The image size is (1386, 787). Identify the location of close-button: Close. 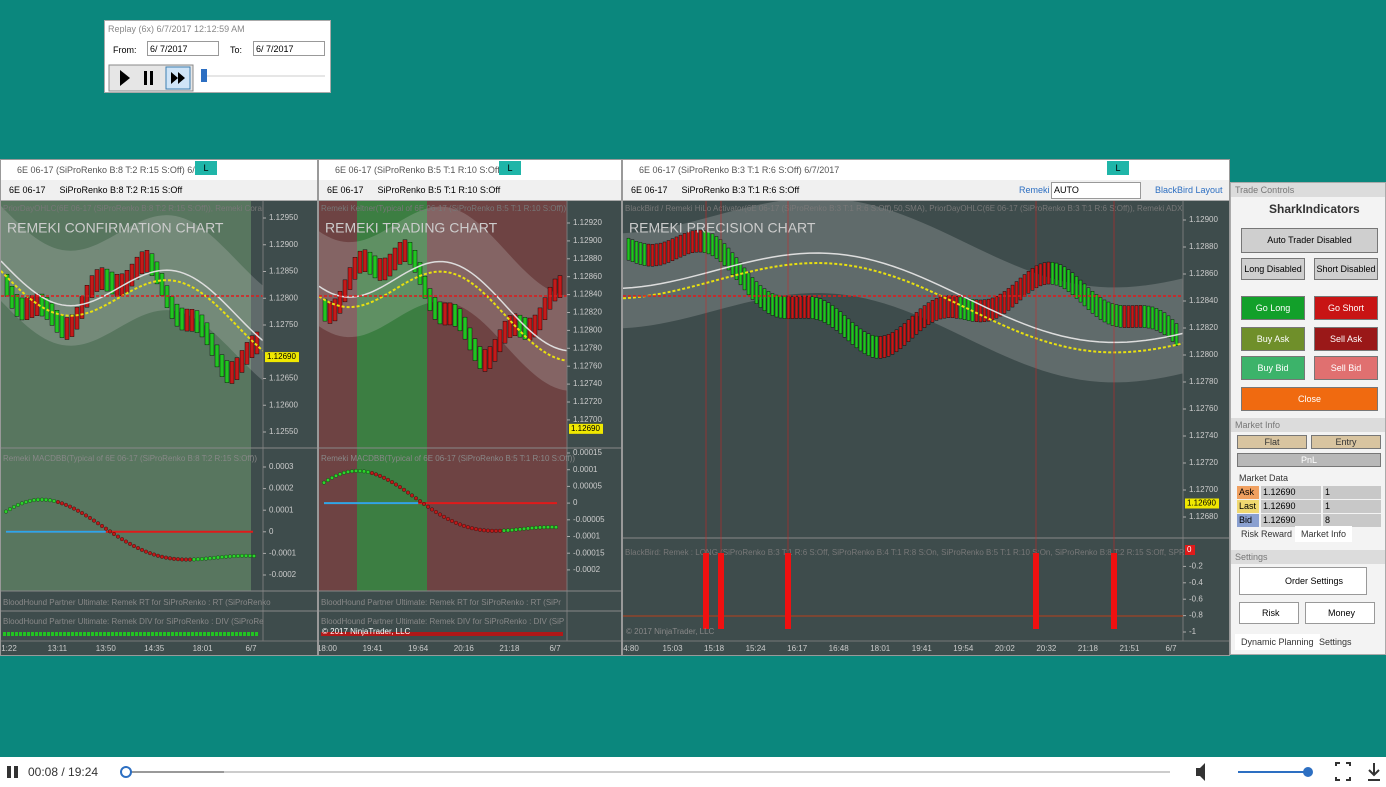
(1309, 399).